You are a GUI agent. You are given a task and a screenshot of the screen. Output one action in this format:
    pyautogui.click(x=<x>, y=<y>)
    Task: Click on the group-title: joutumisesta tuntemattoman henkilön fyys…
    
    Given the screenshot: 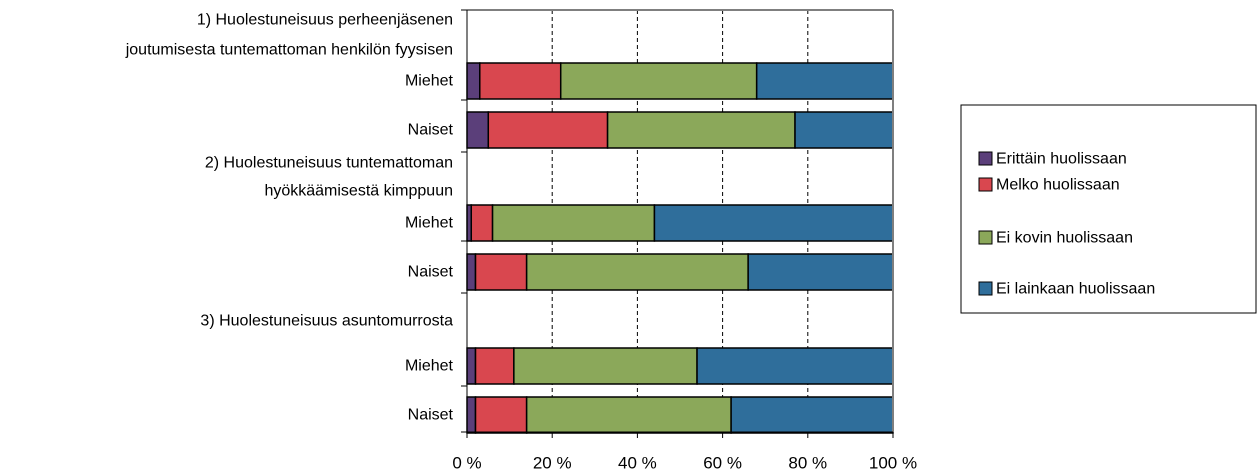 What is the action you would take?
    pyautogui.click(x=289, y=50)
    